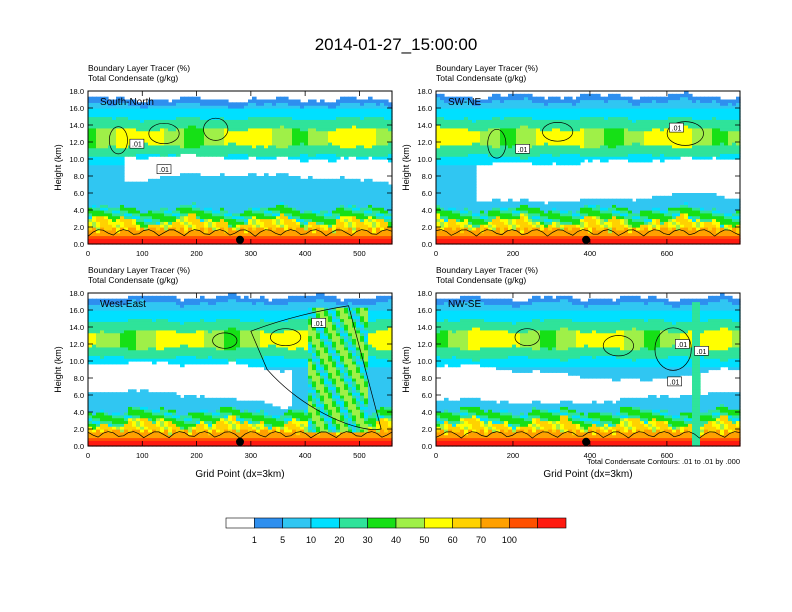 The width and height of the screenshot is (792, 612). What do you see at coordinates (76, 159) in the screenshot?
I see `y-tick-label: 10.0` at bounding box center [76, 159].